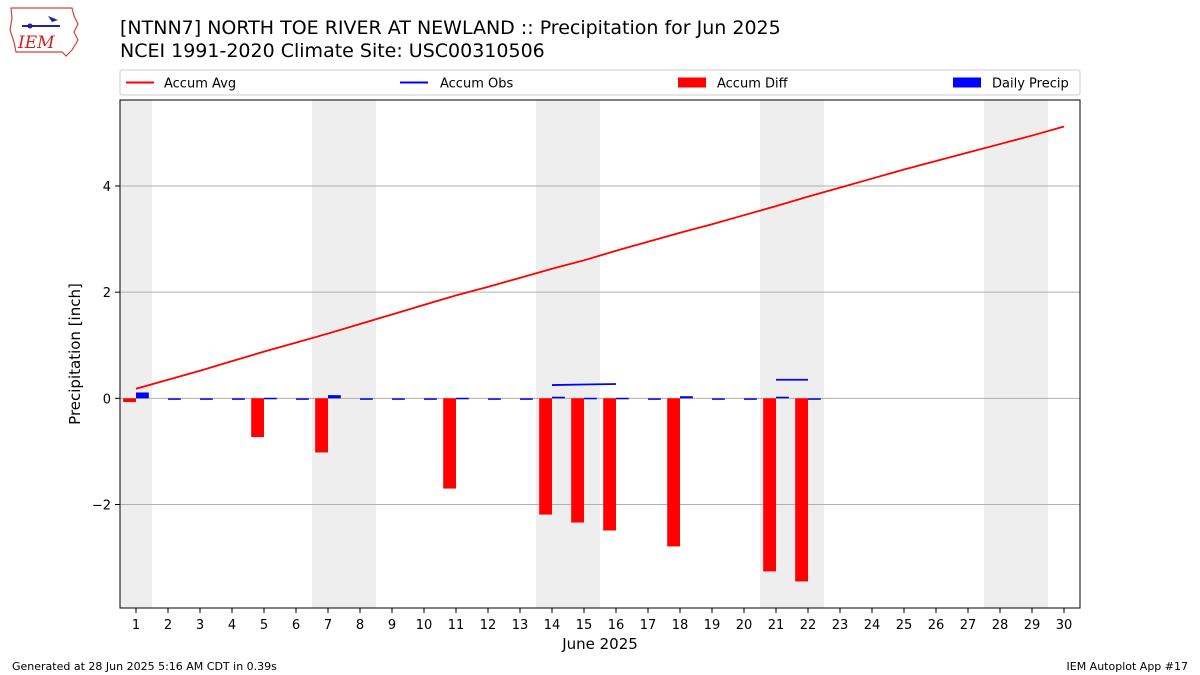  Describe the element at coordinates (904, 625) in the screenshot. I see `x-tick-label: 25` at that location.